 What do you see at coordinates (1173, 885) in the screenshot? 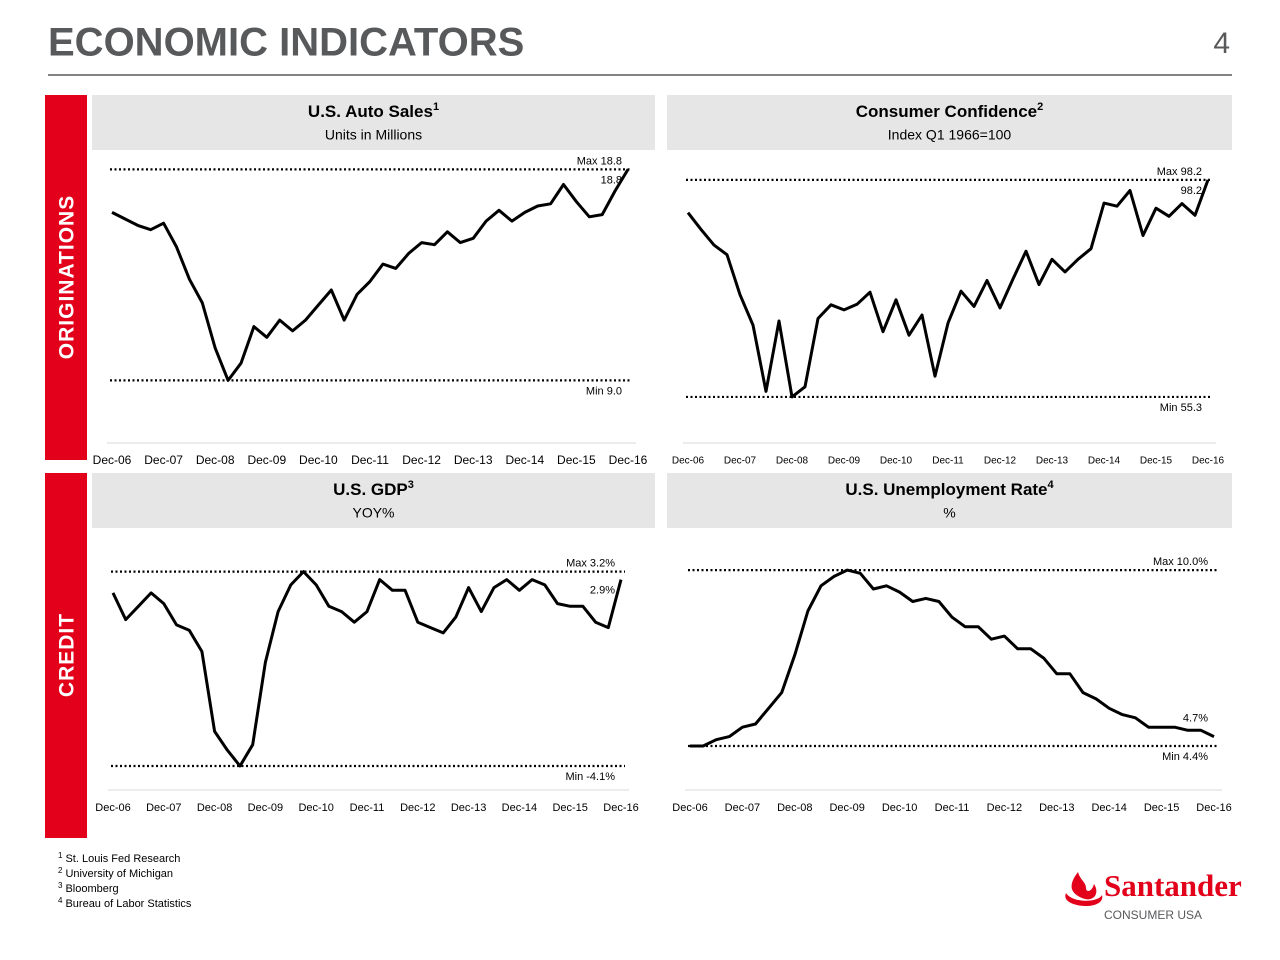
I see `logo-name: Santander` at bounding box center [1173, 885].